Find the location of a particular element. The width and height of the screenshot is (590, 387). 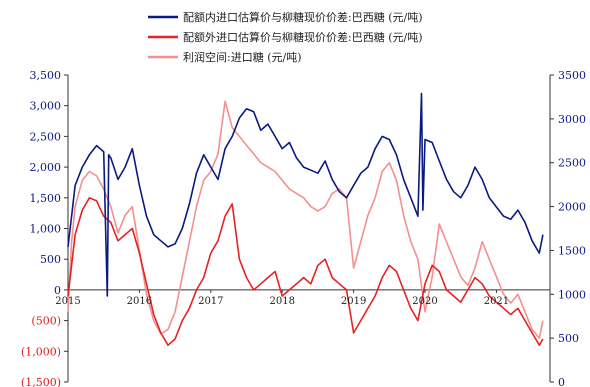

left-tick-label: (1,500) is located at coordinates (41, 381).